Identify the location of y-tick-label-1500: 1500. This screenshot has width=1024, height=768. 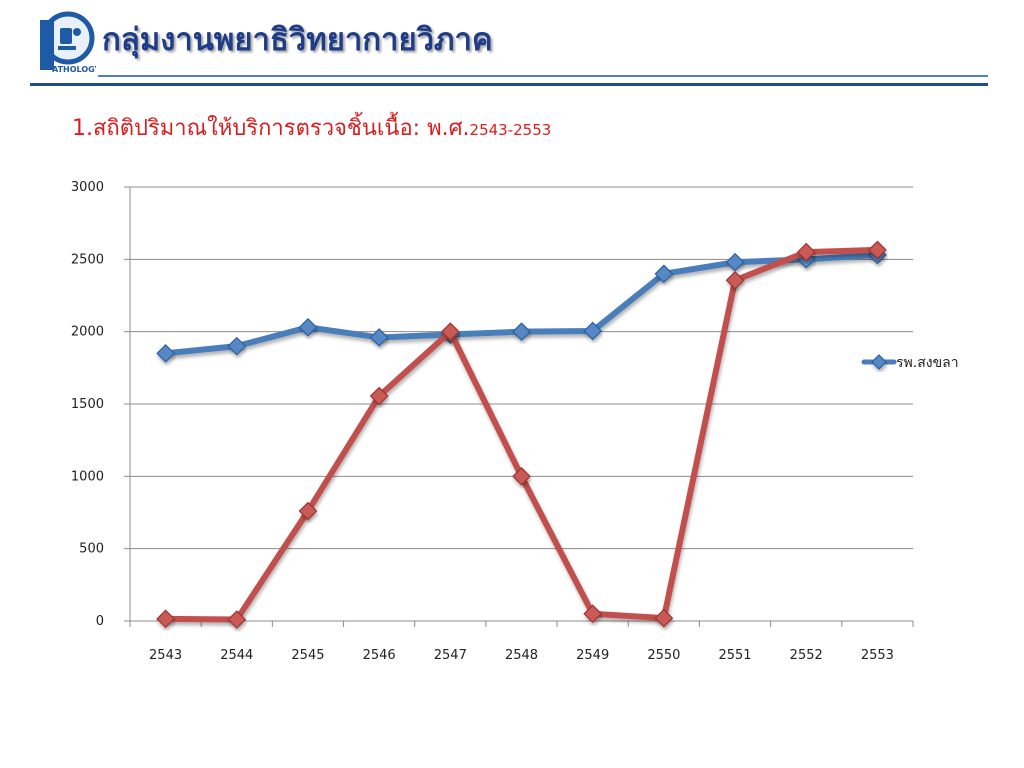
(87, 404).